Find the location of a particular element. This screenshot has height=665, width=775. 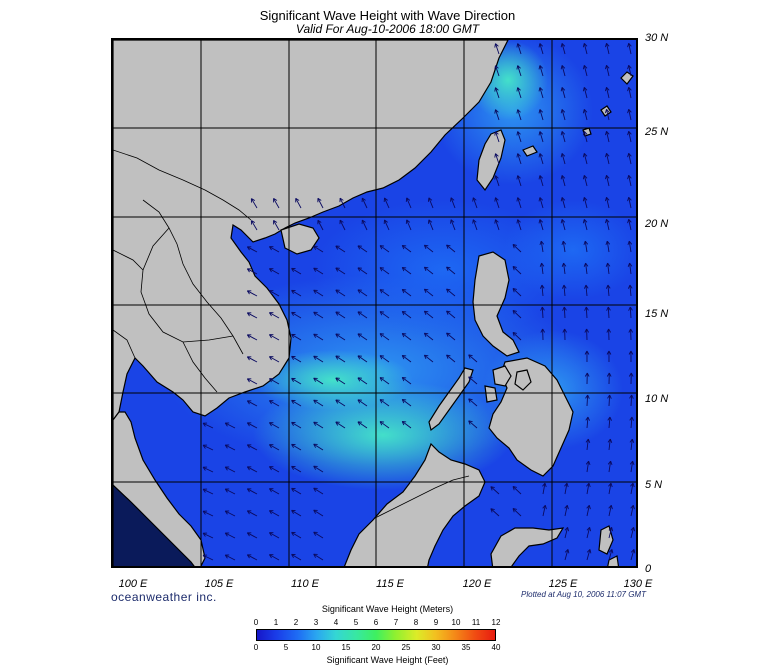

land-halmahera is located at coordinates (609, 545).